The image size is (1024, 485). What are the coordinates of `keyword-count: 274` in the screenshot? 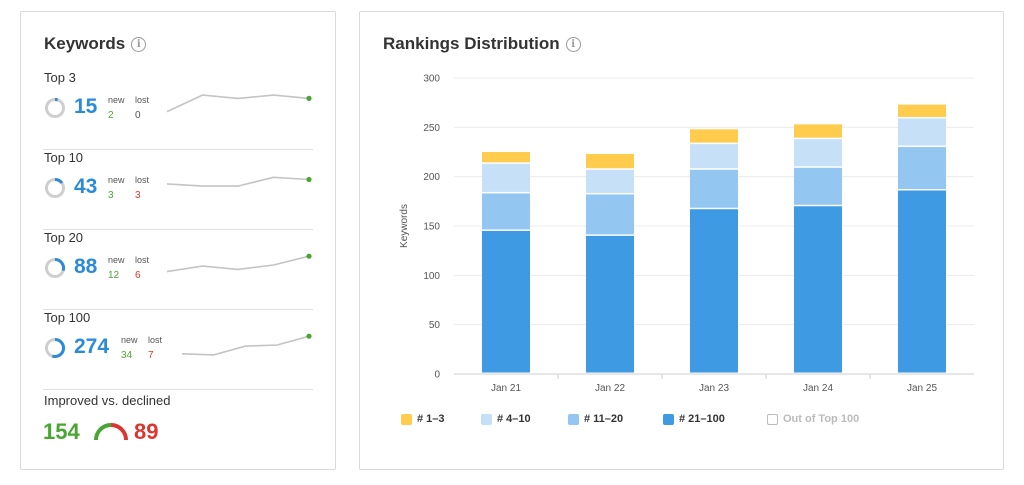 It's located at (92, 346).